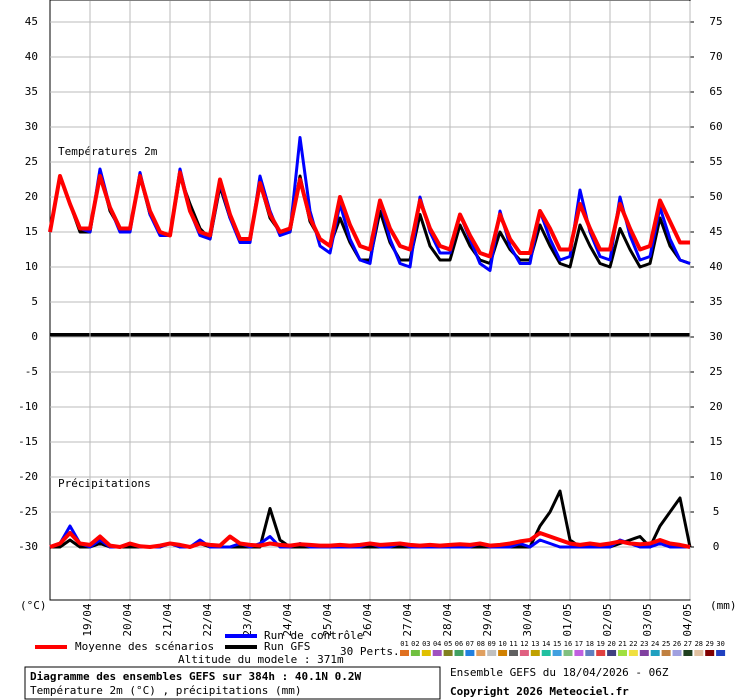  What do you see at coordinates (31, 161) in the screenshot?
I see `y-tick-label: 25` at bounding box center [31, 161].